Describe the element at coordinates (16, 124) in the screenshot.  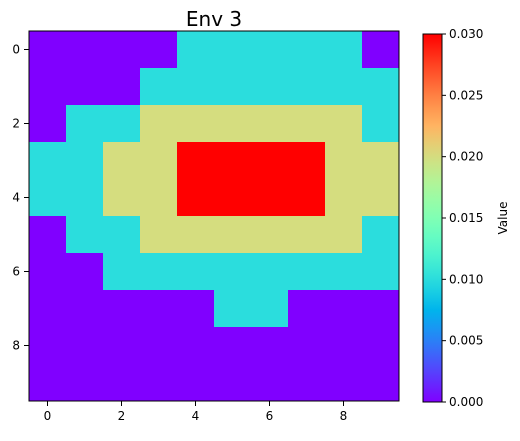
I see `y-tick-label: 2` at that location.